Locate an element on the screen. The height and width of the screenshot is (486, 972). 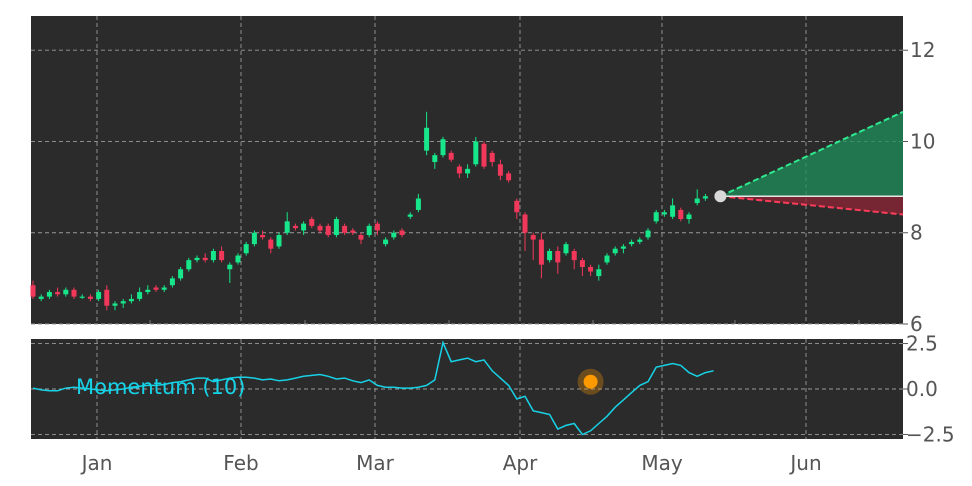
momentum-series is located at coordinates (373, 388).